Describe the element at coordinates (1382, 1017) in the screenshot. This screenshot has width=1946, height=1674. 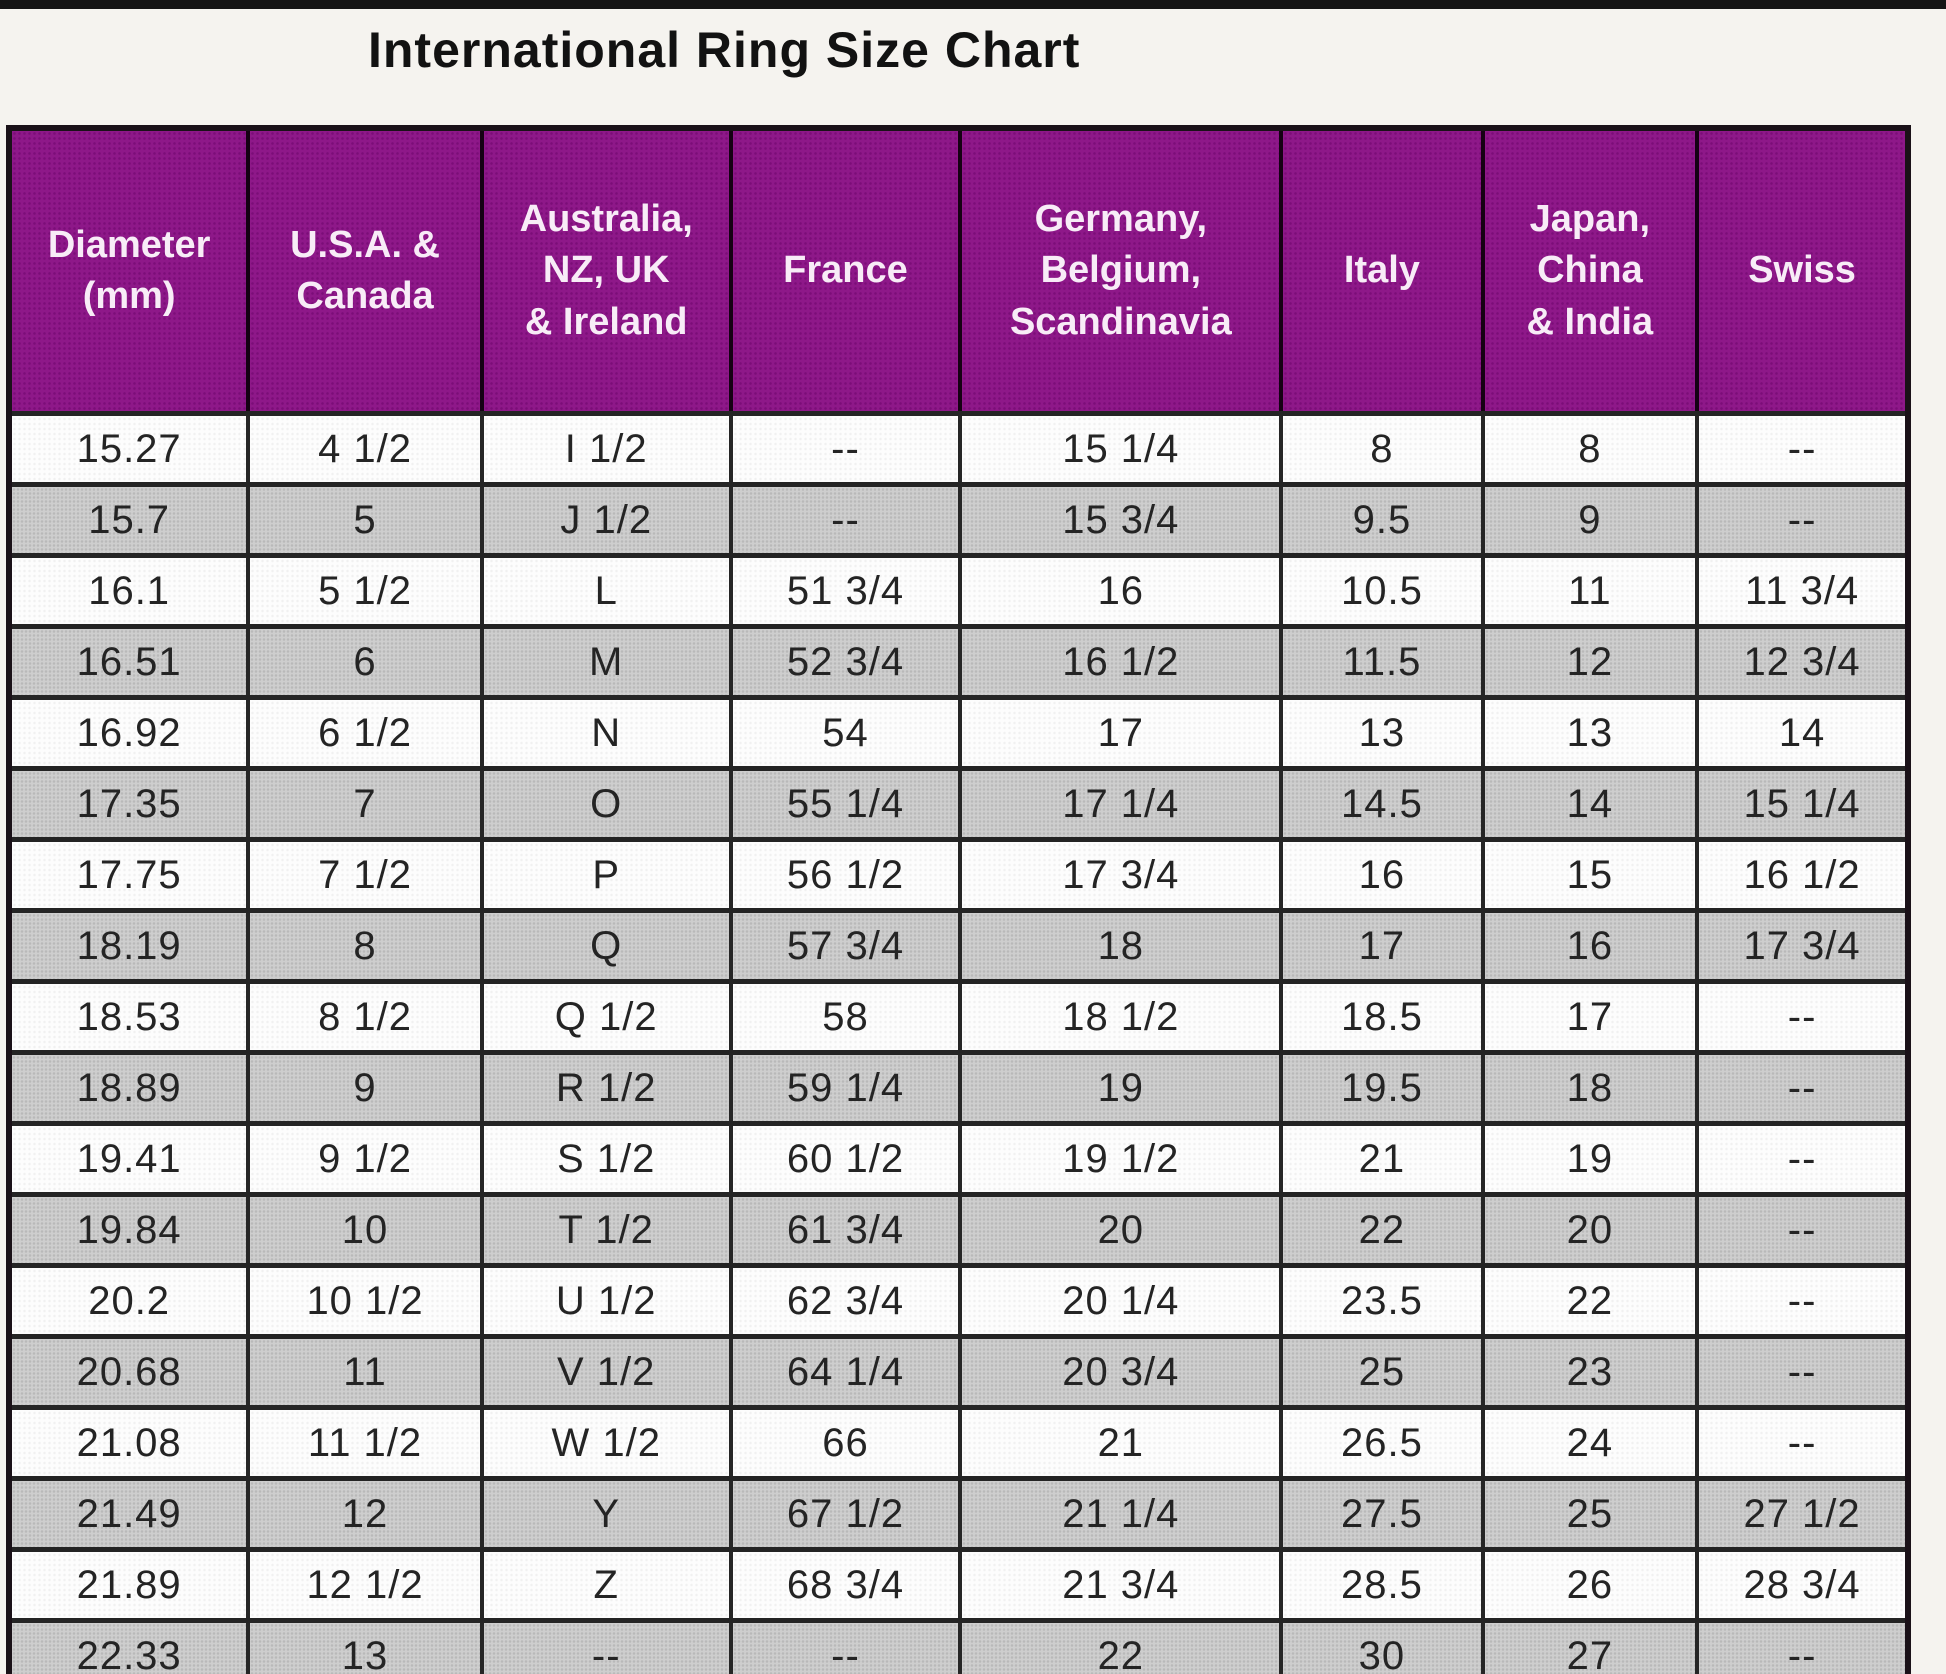
I see `table-cell: 18.5` at that location.